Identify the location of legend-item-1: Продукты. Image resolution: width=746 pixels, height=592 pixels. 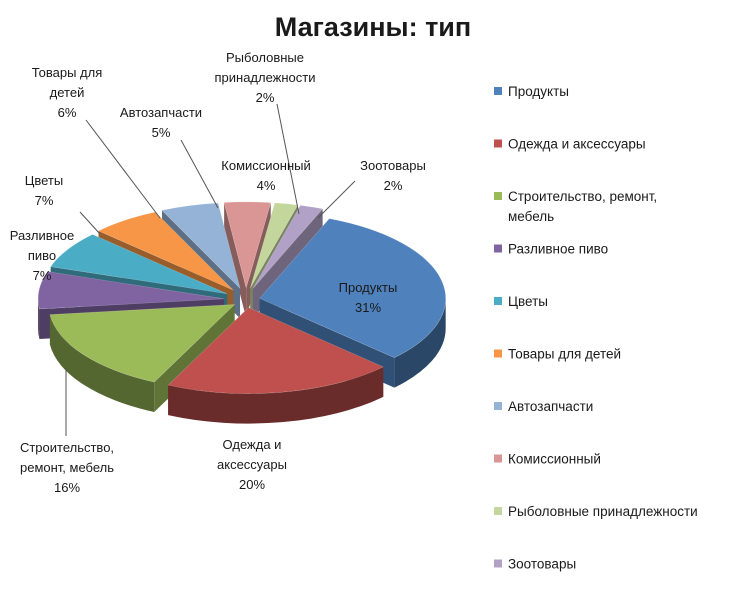
(531, 91).